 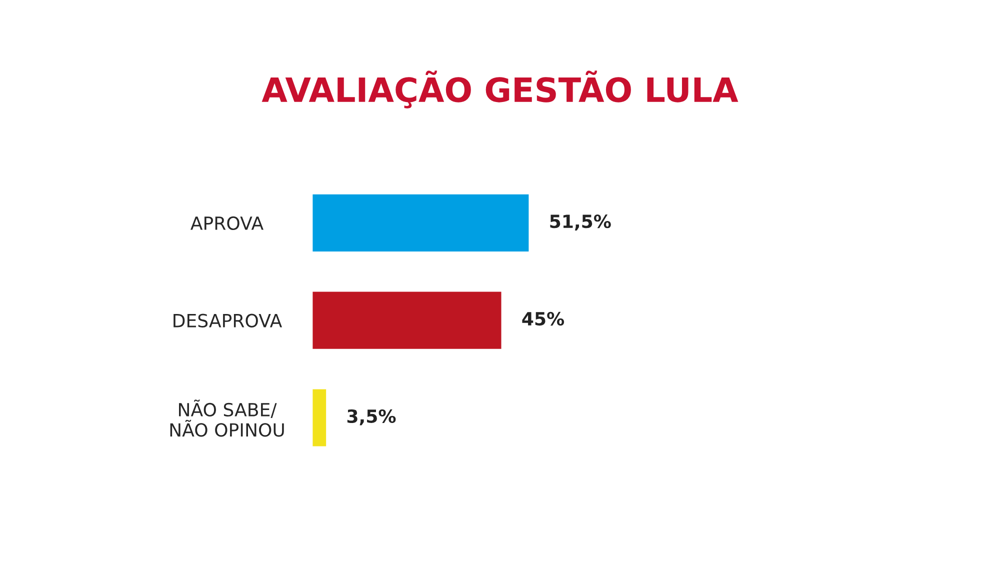 What do you see at coordinates (580, 222) in the screenshot?
I see `data-label: 51,5%` at bounding box center [580, 222].